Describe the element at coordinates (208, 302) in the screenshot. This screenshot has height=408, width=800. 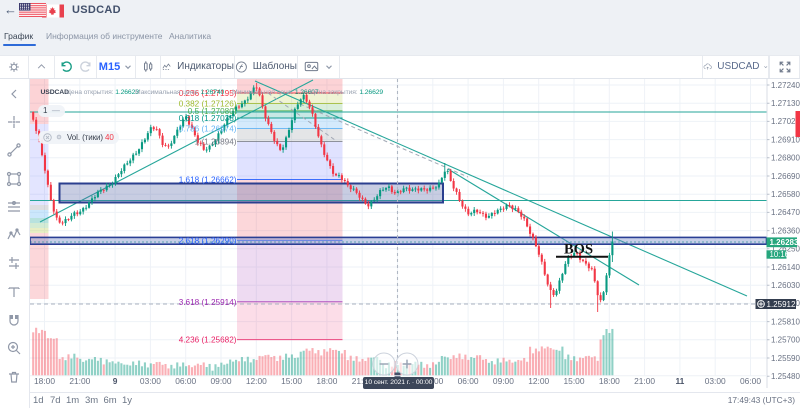
I see `svg-text: 3.618 (1.25914)` at that location.